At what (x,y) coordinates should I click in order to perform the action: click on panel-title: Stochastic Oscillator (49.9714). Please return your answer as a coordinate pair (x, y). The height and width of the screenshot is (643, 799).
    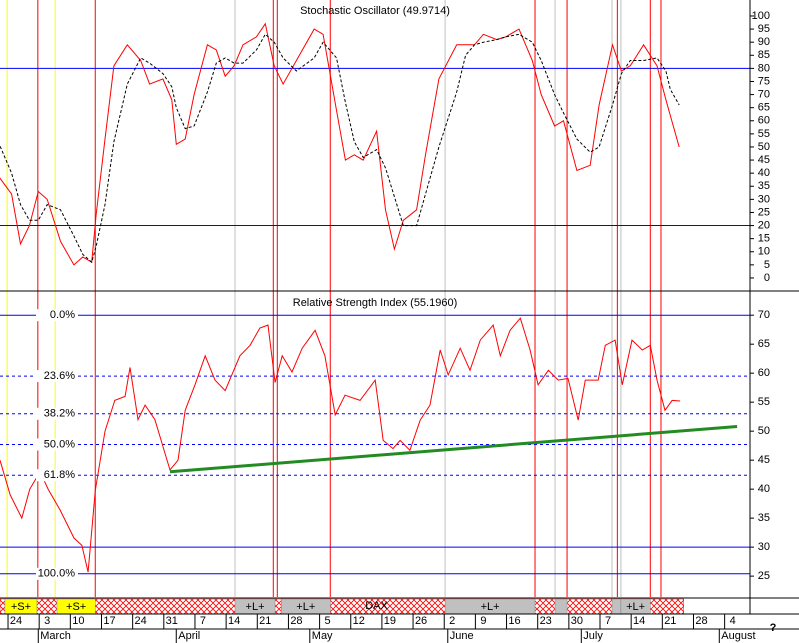
    Looking at the image, I should click on (375, 11).